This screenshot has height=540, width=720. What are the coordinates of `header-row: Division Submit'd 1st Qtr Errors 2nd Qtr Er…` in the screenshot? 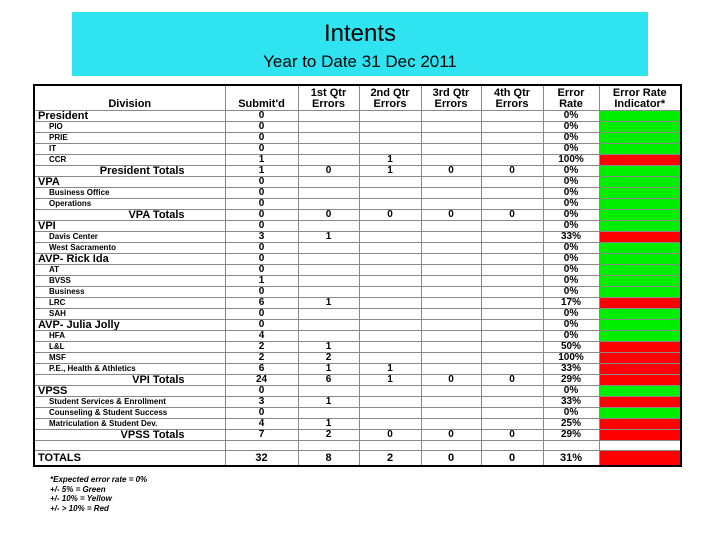 It's located at (357, 97).